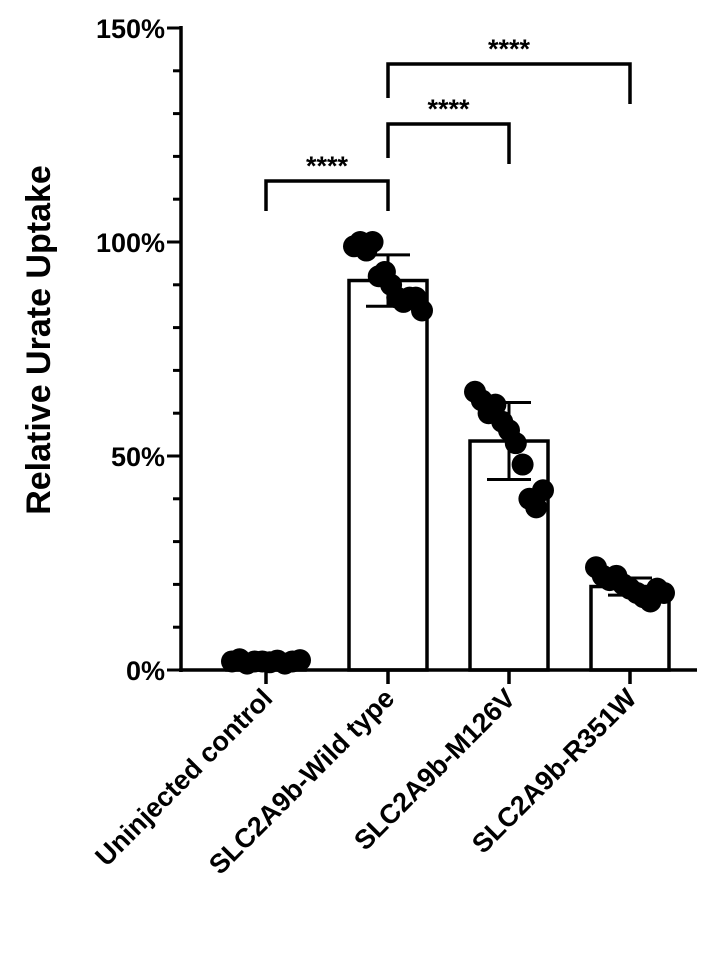 The width and height of the screenshot is (722, 978). Describe the element at coordinates (138, 350) in the screenshot. I see `y-axis-ticks: 0% 50% 100% 150%` at that location.